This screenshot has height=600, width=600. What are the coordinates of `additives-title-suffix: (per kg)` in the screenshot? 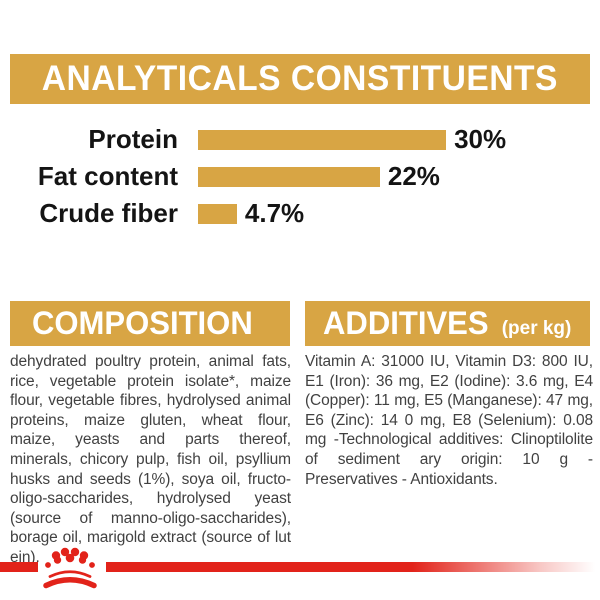 It's located at (536, 328).